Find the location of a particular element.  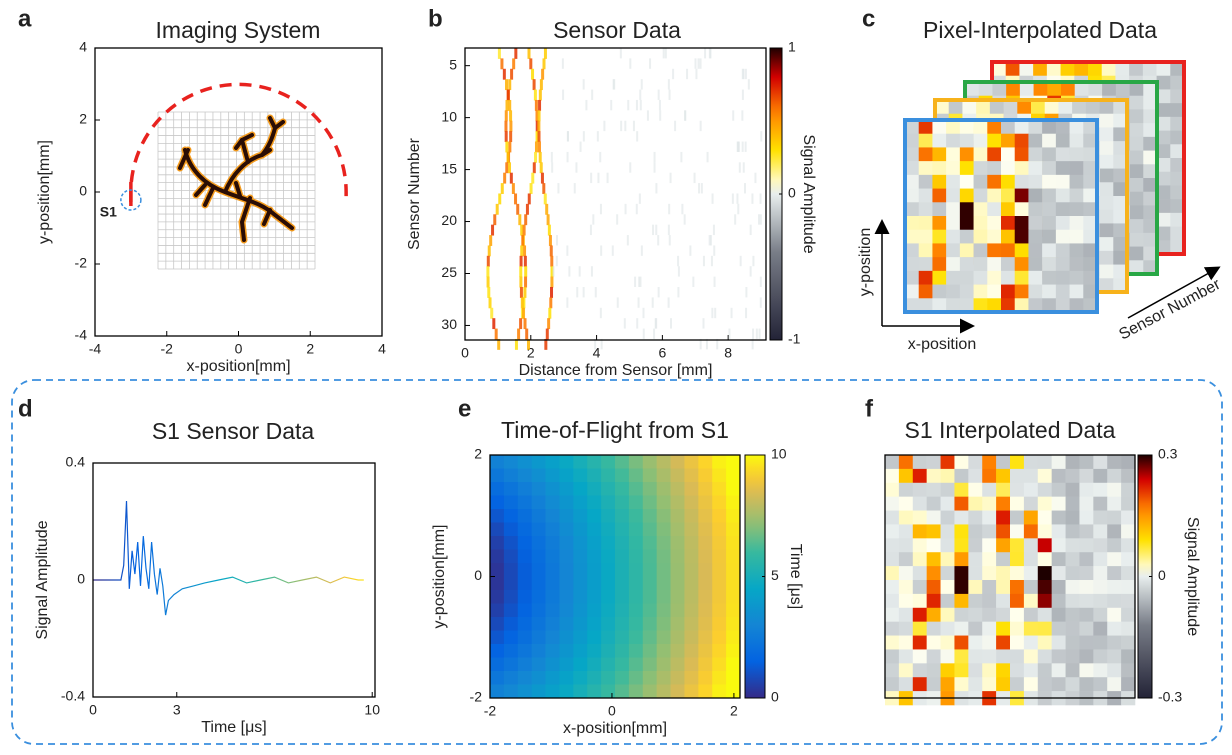

vessel is located at coordinates (184, 159).